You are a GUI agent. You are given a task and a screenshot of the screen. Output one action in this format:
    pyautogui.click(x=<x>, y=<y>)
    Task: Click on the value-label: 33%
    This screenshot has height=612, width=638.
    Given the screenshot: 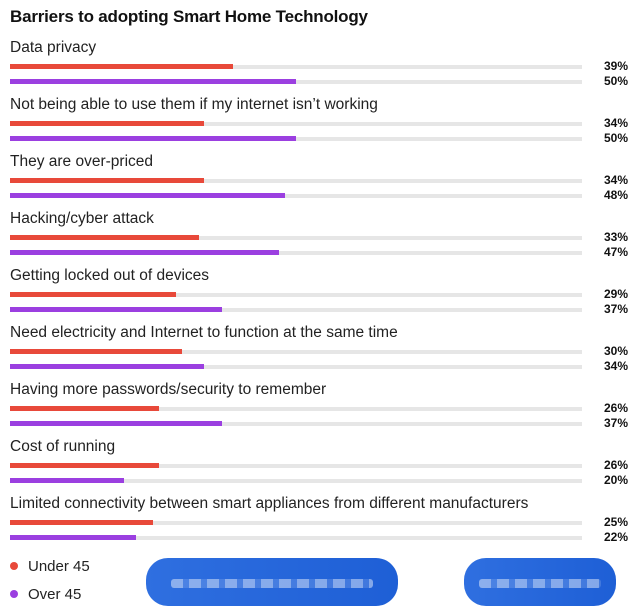 What is the action you would take?
    pyautogui.click(x=615, y=237)
    